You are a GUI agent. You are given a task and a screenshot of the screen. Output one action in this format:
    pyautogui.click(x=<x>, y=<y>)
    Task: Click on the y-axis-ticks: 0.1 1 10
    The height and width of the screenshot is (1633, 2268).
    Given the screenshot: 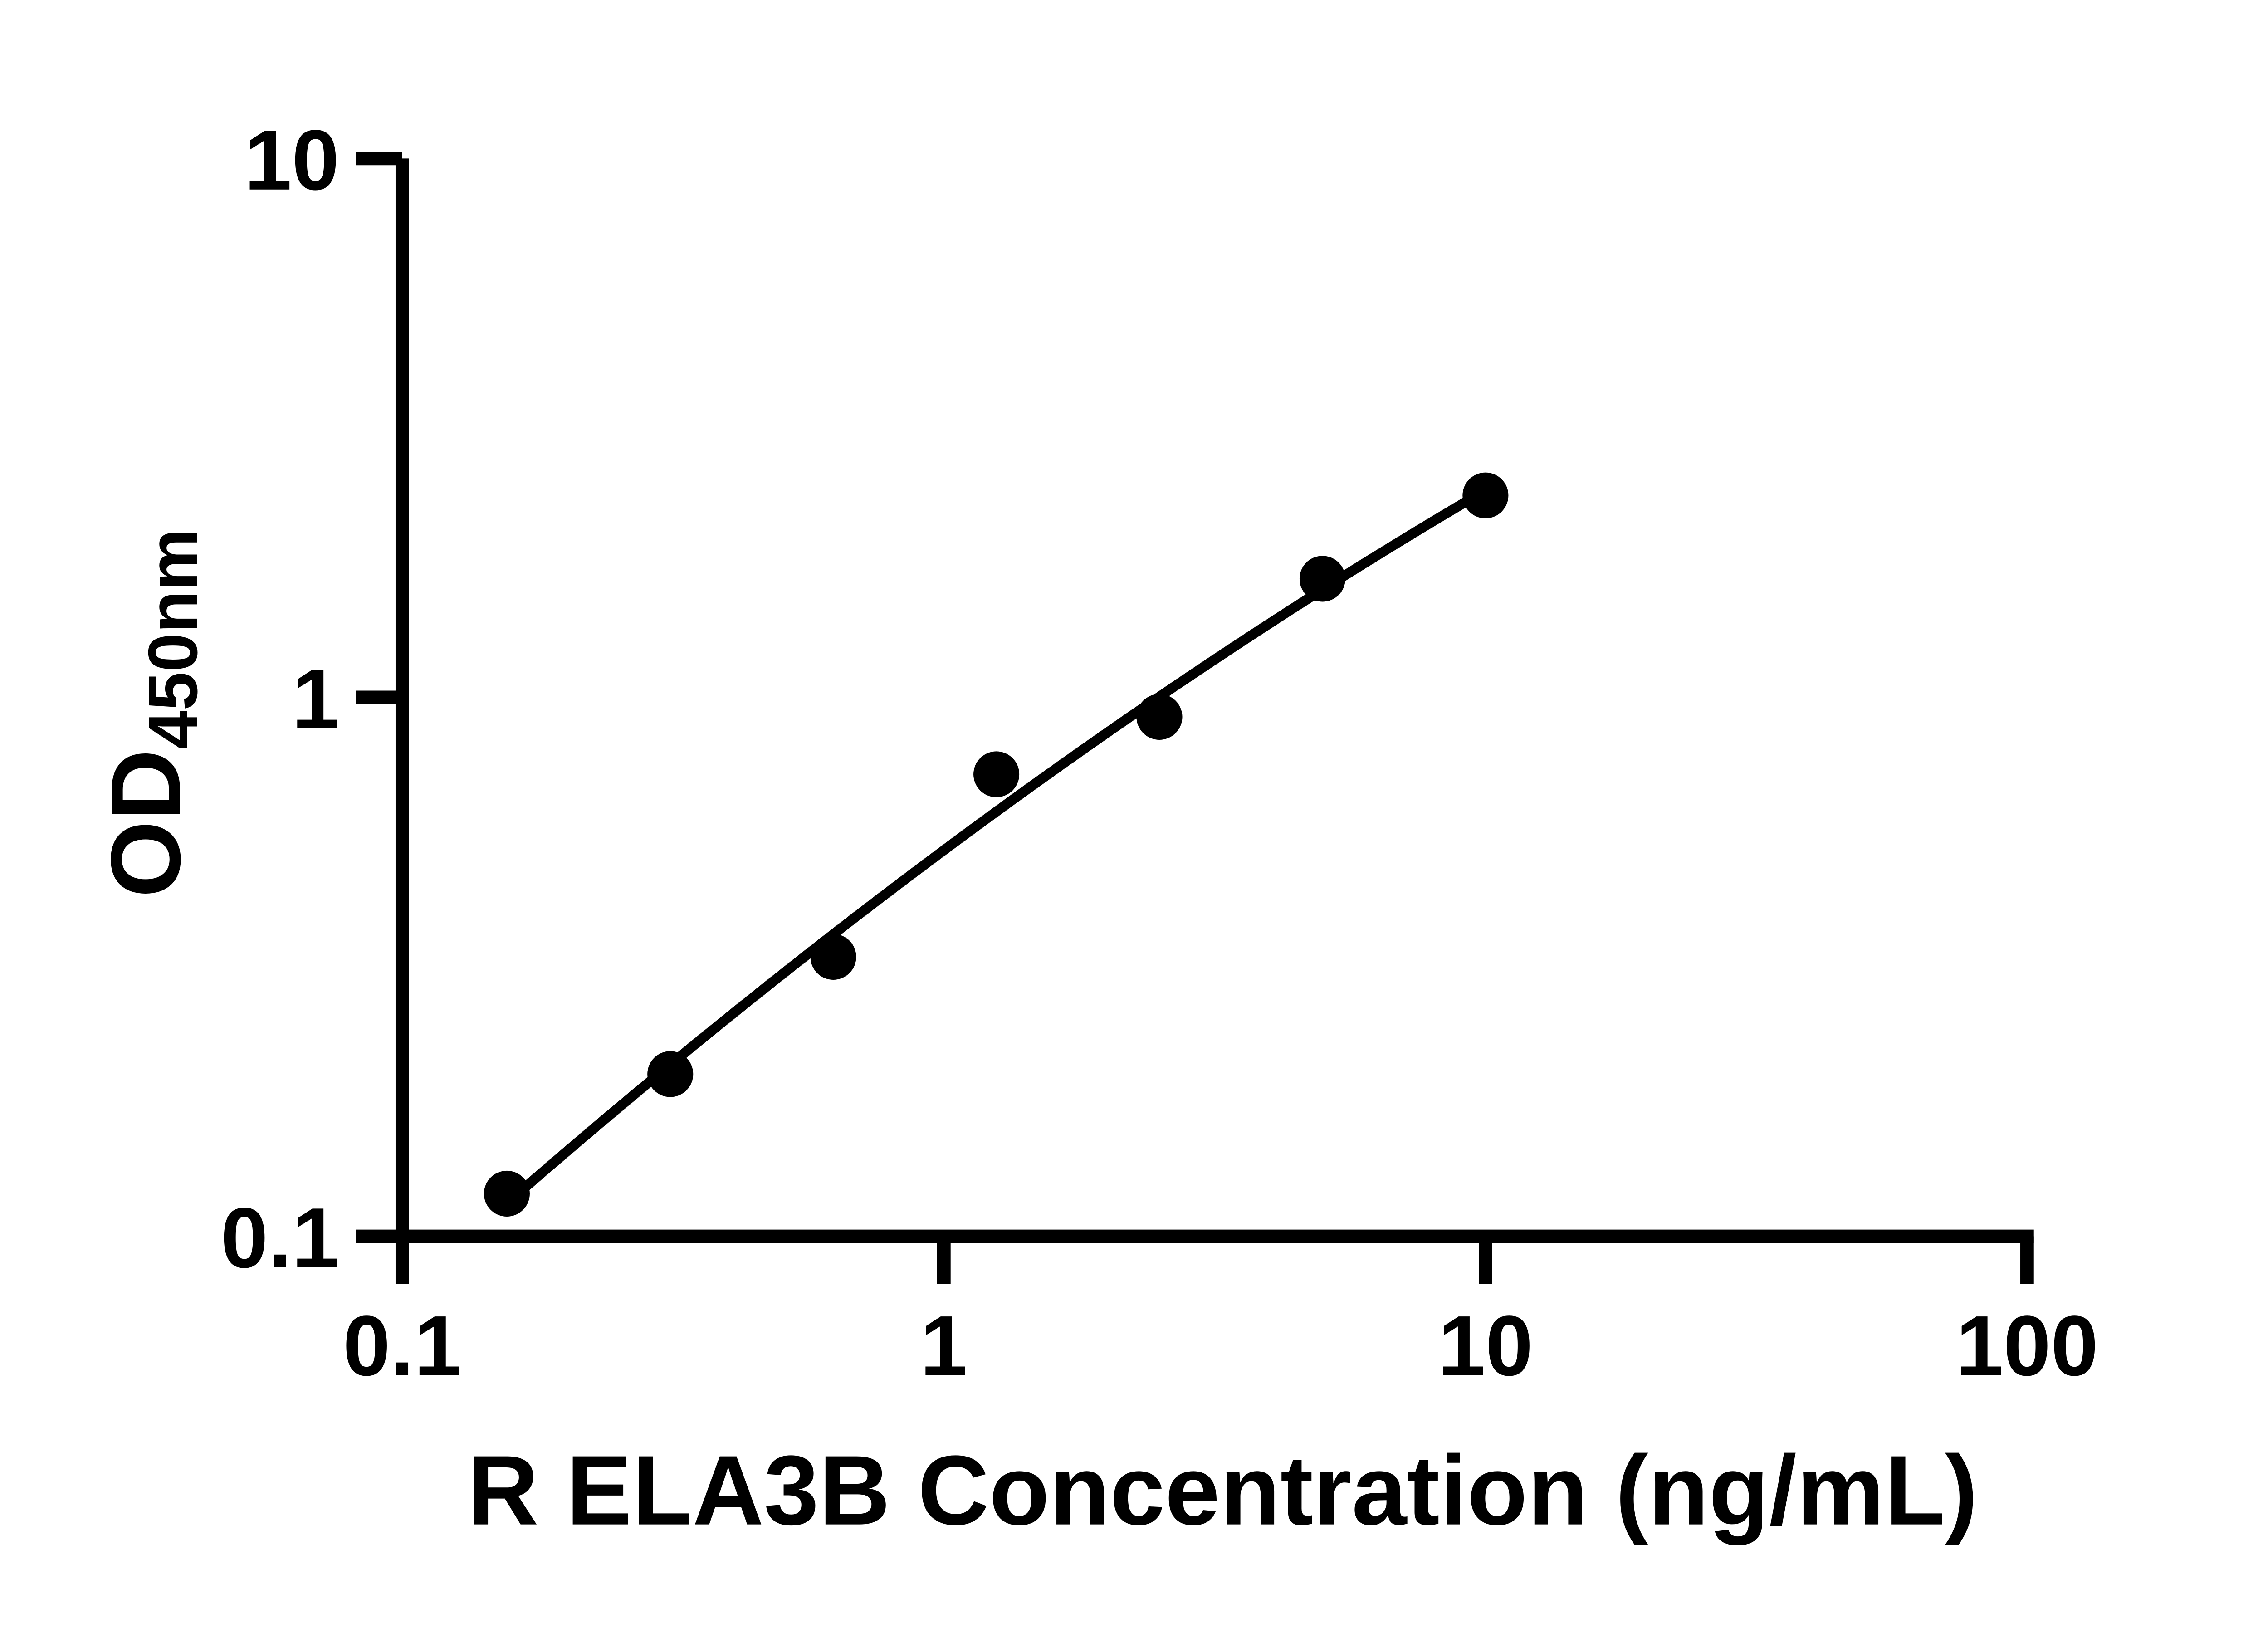 What is the action you would take?
    pyautogui.click(x=311, y=699)
    